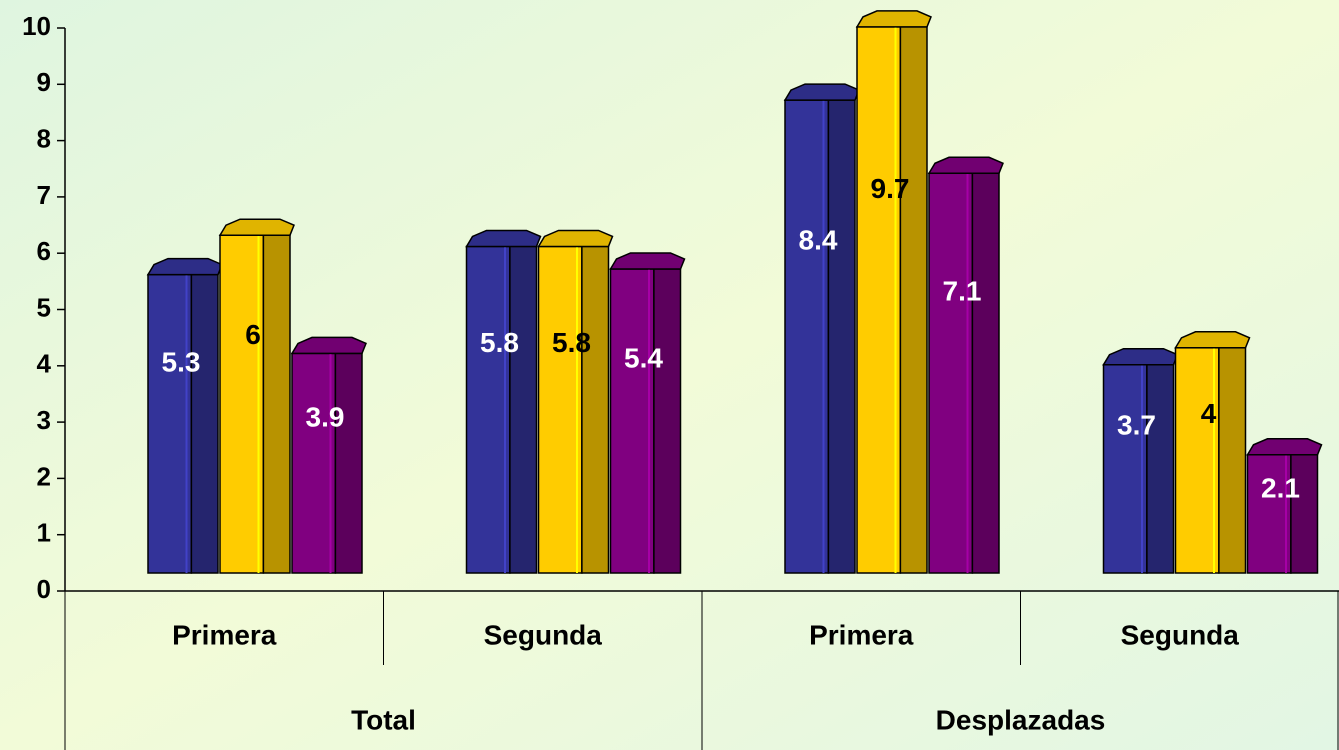 The image size is (1339, 750). I want to click on group-label: Total, so click(383, 719).